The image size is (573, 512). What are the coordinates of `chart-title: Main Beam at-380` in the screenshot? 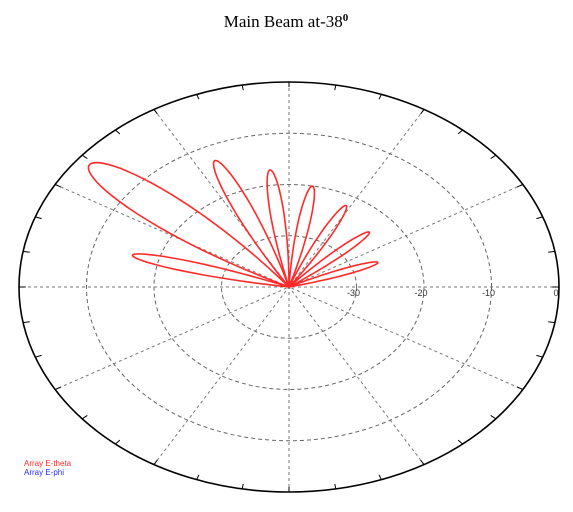 It's located at (286, 21).